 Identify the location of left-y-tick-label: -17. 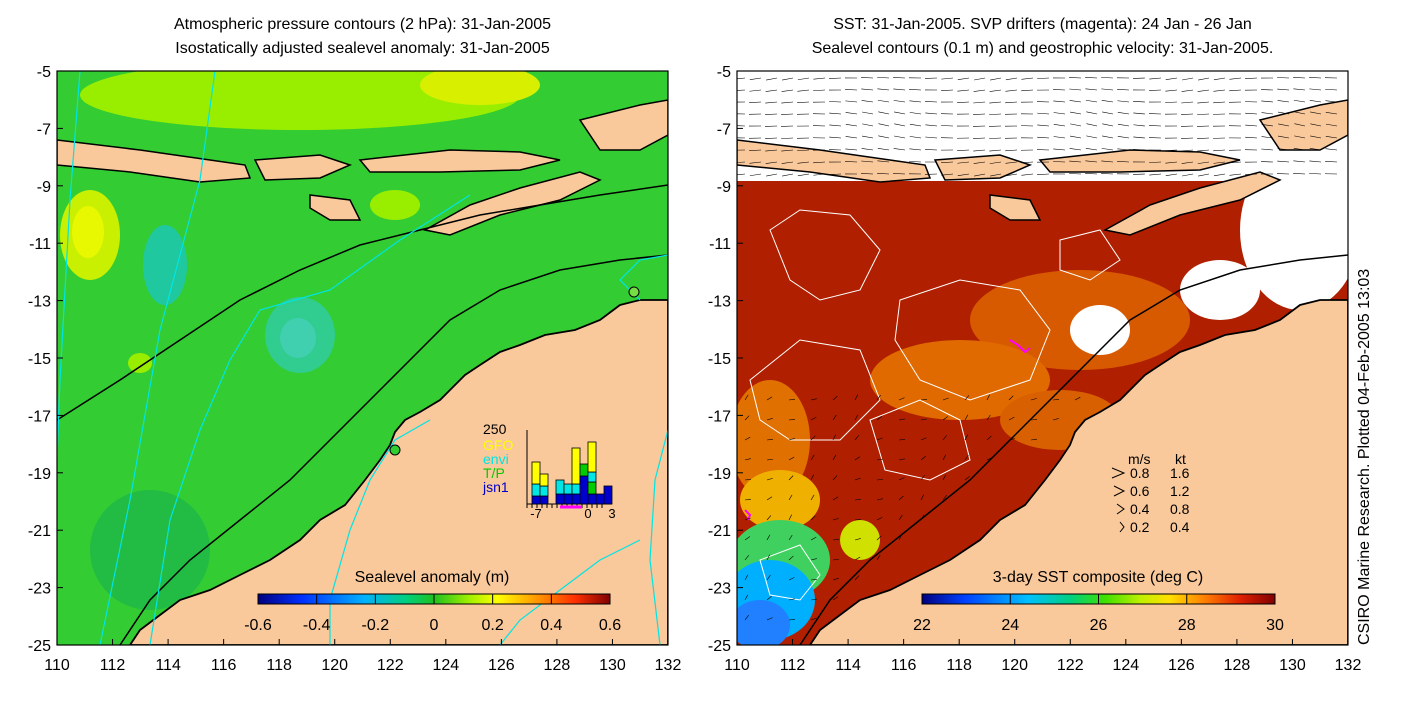
(39, 416).